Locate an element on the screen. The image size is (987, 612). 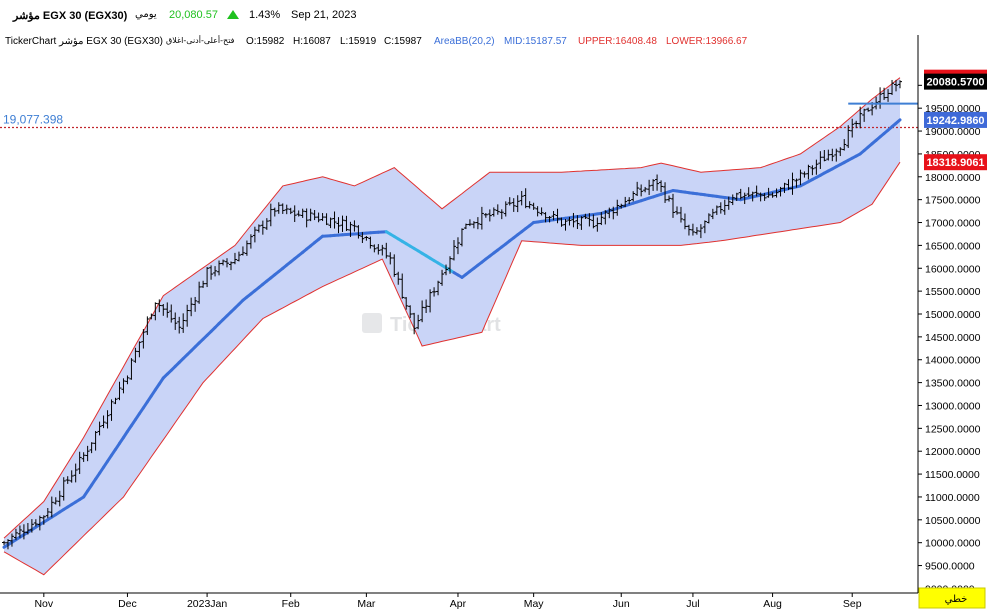
x-tick-label: Aug is located at coordinates (772, 604).